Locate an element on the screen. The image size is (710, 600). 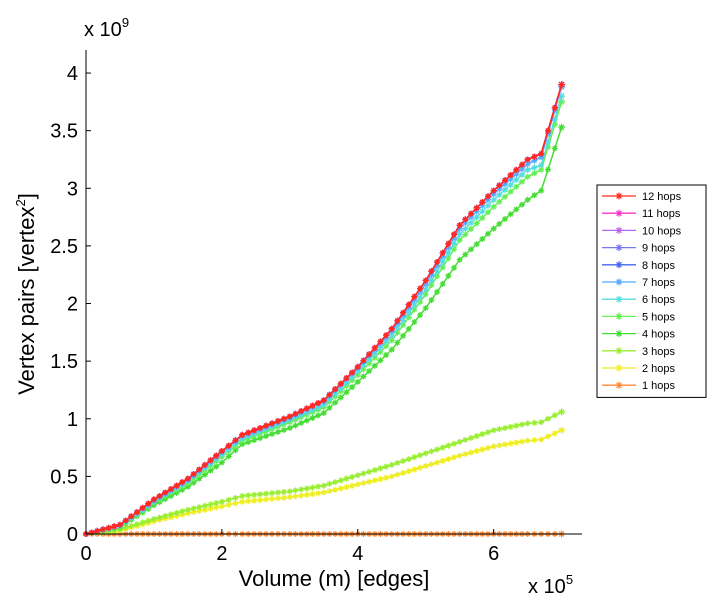
y-tick-label: 2.5 is located at coordinates (64, 247).